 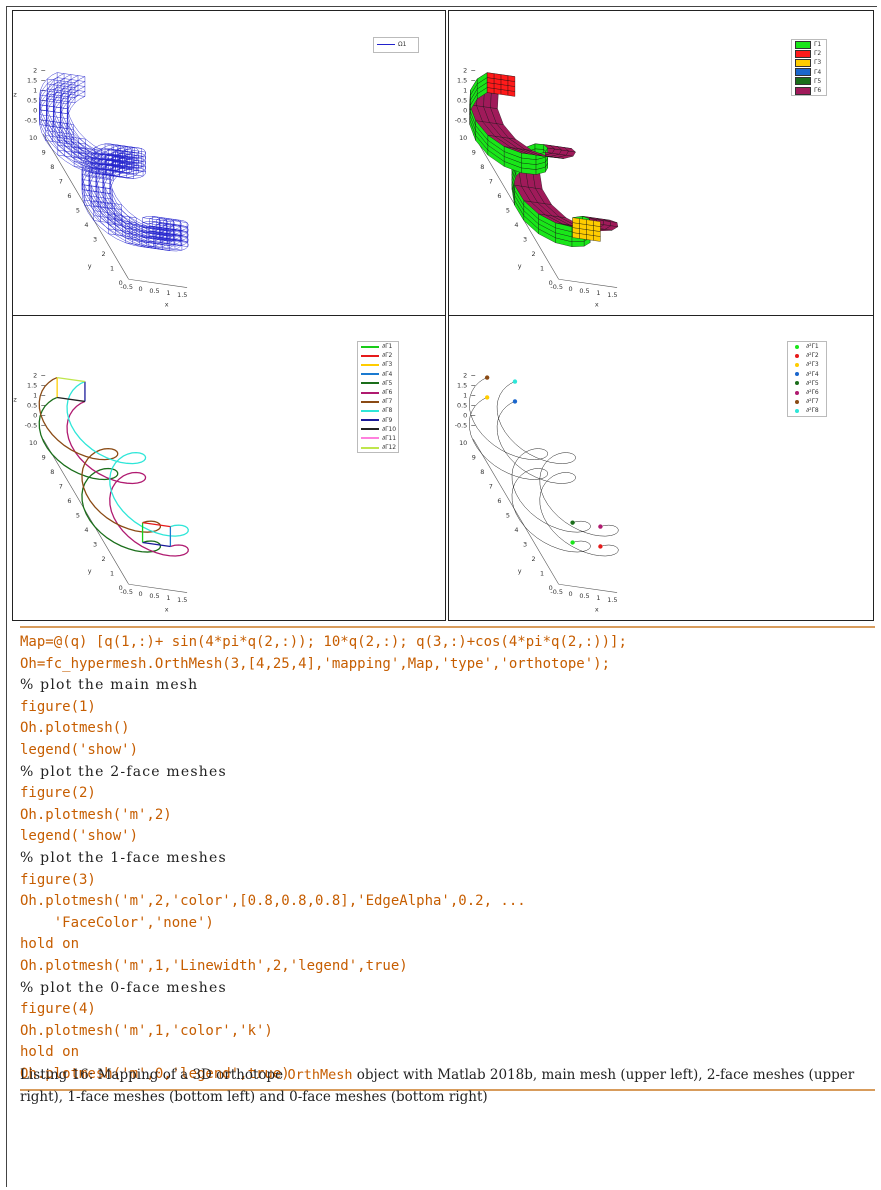 What do you see at coordinates (612, 600) in the screenshot?
I see `x-tick-label: 1.5` at bounding box center [612, 600].